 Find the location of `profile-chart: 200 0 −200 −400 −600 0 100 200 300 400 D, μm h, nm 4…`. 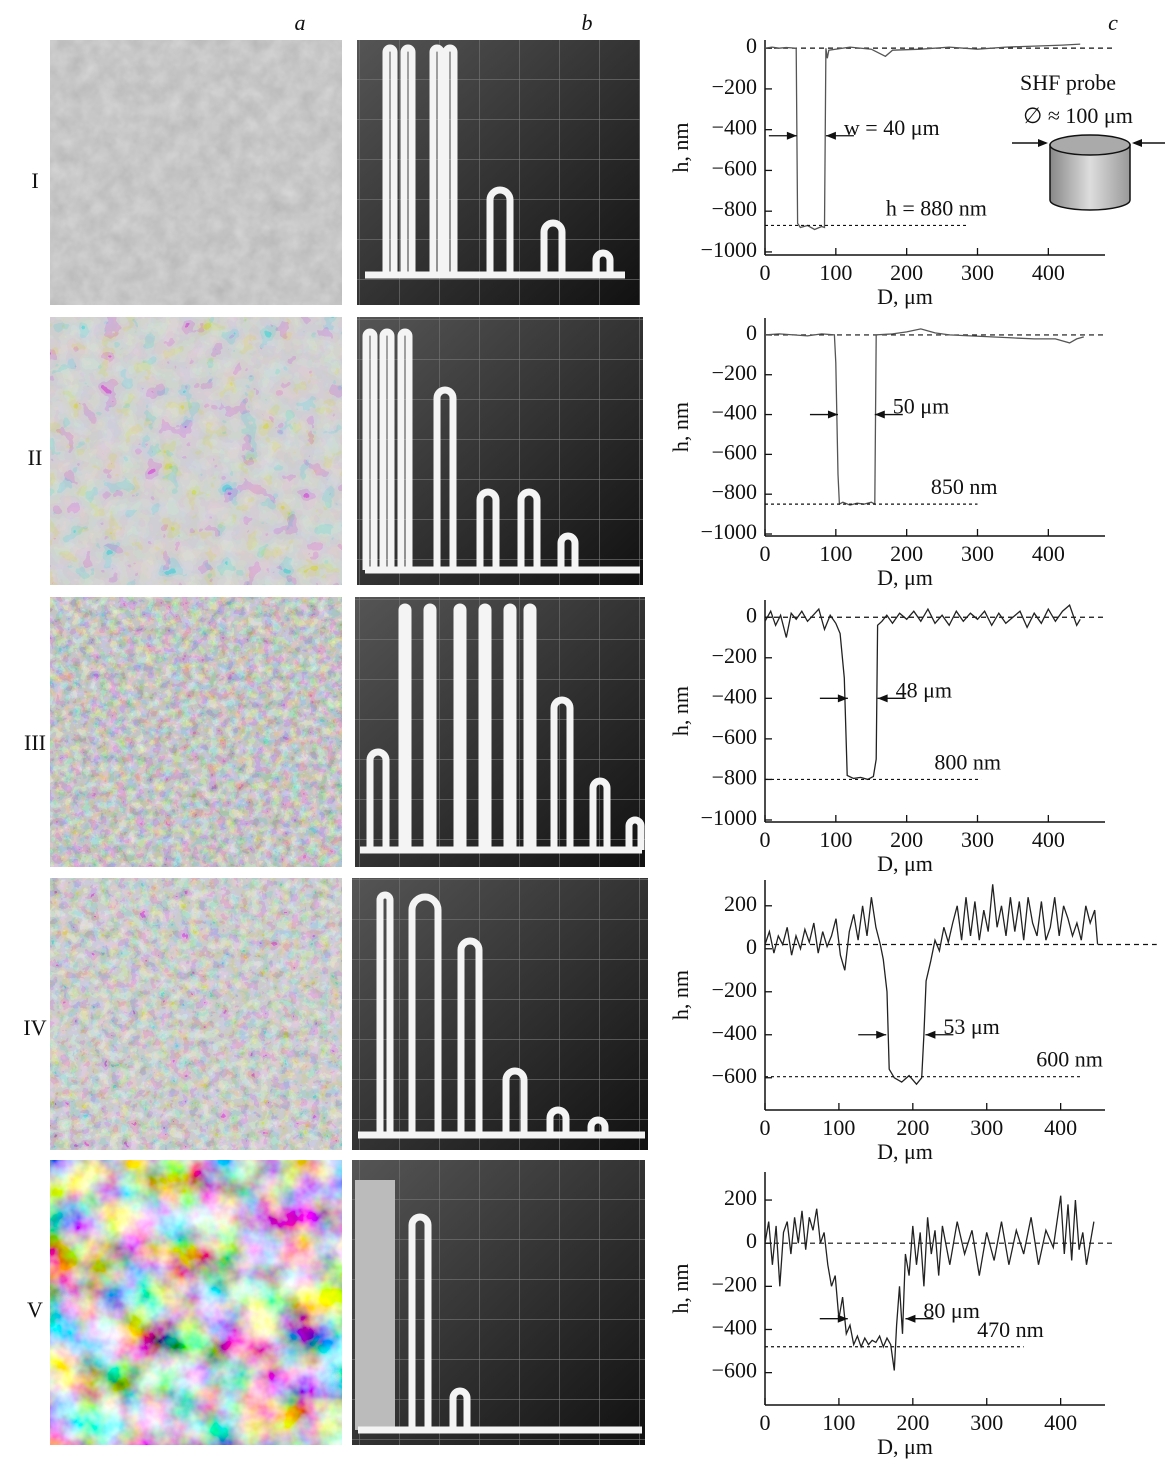

profile-chart: 200 0 −200 −400 −600 0 100 200 300 400 D, μm h, nm 4… is located at coordinates (890, 1315).